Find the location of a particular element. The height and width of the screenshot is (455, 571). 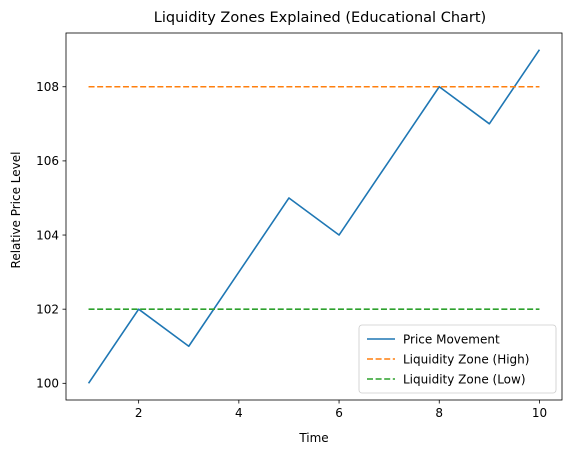

x-tick-label: 6 is located at coordinates (339, 413).